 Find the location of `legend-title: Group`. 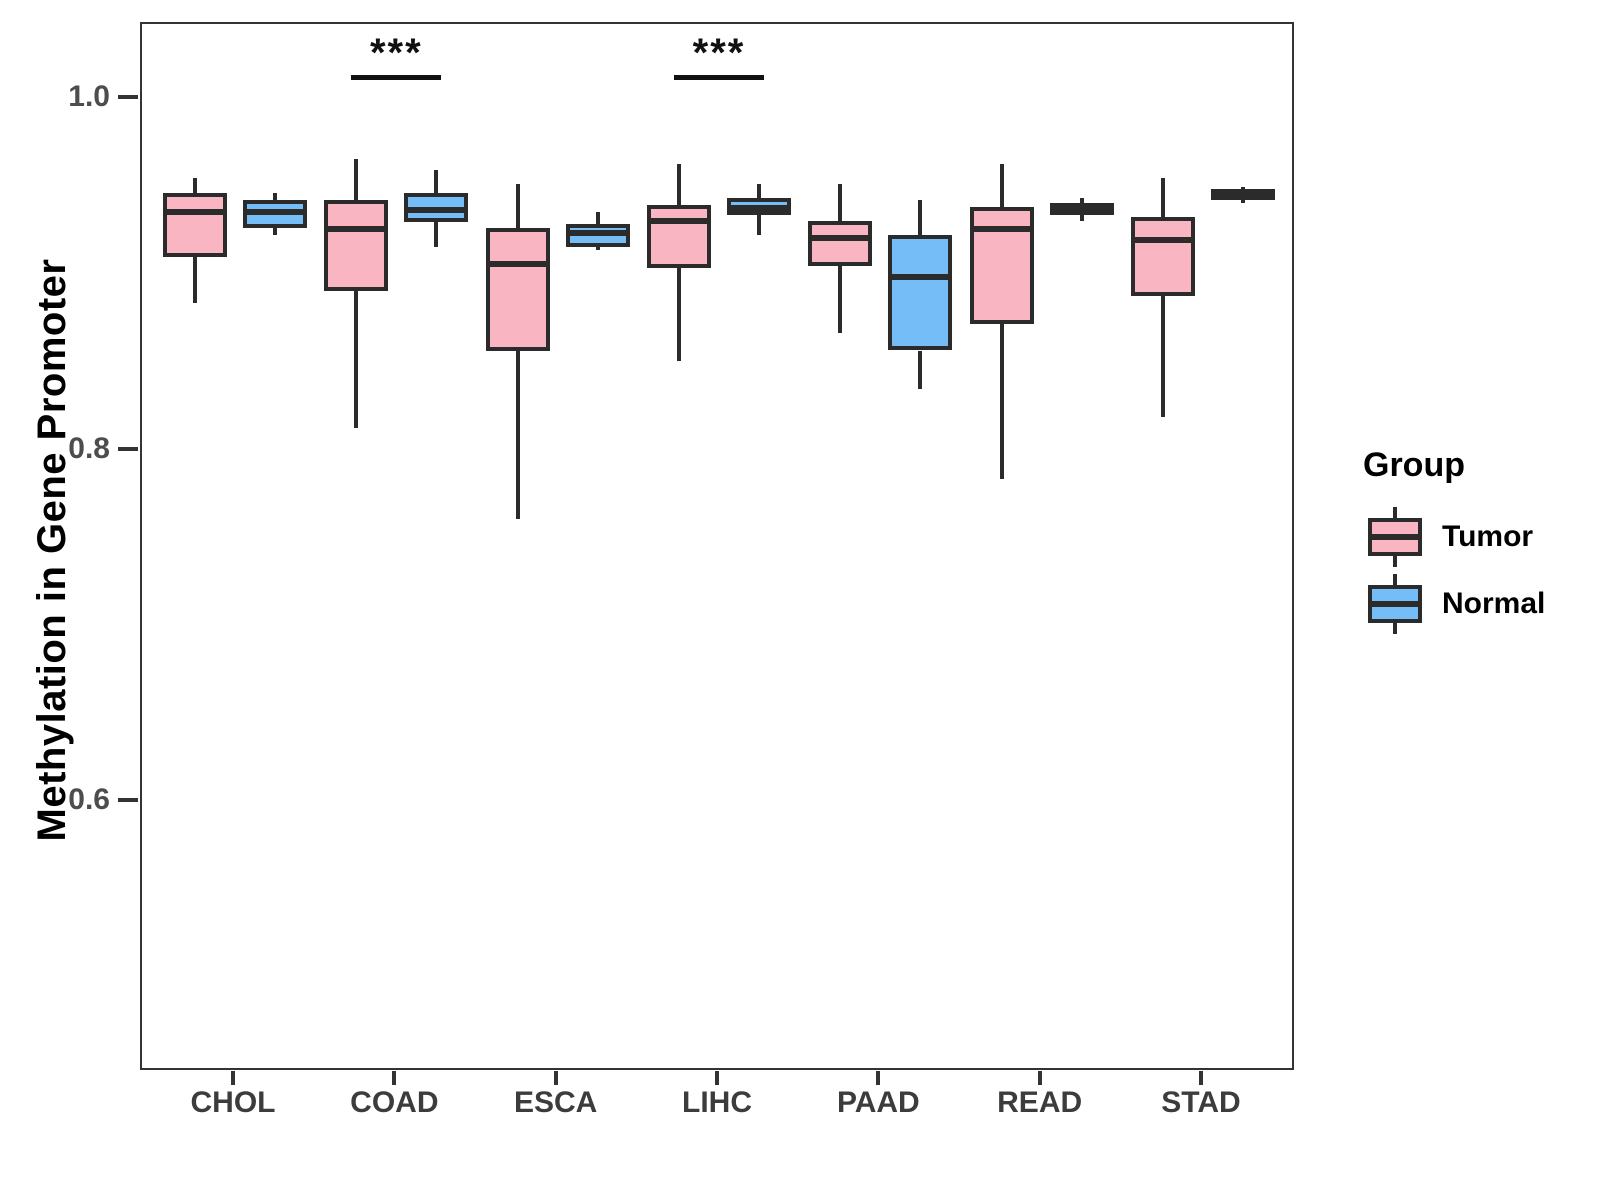

legend-title: Group is located at coordinates (1414, 465).